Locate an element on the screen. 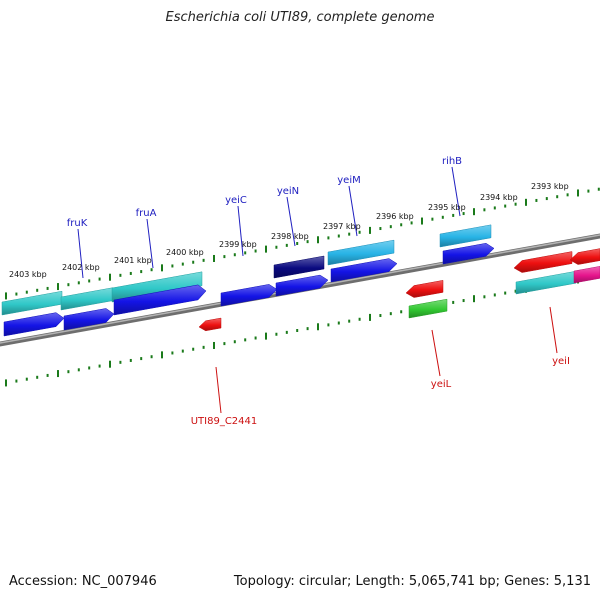  scale-label: 2394 kbp is located at coordinates (499, 197).